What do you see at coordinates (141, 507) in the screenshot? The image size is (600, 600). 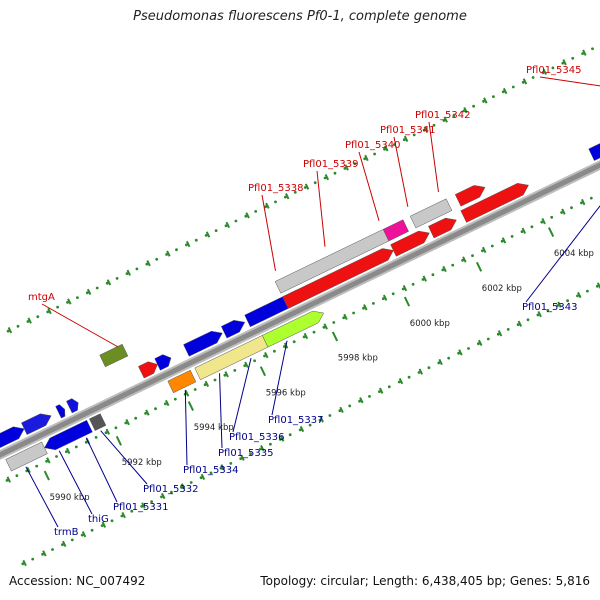 I see `gene-label-bottom: Pfl01_5331` at bounding box center [141, 507].